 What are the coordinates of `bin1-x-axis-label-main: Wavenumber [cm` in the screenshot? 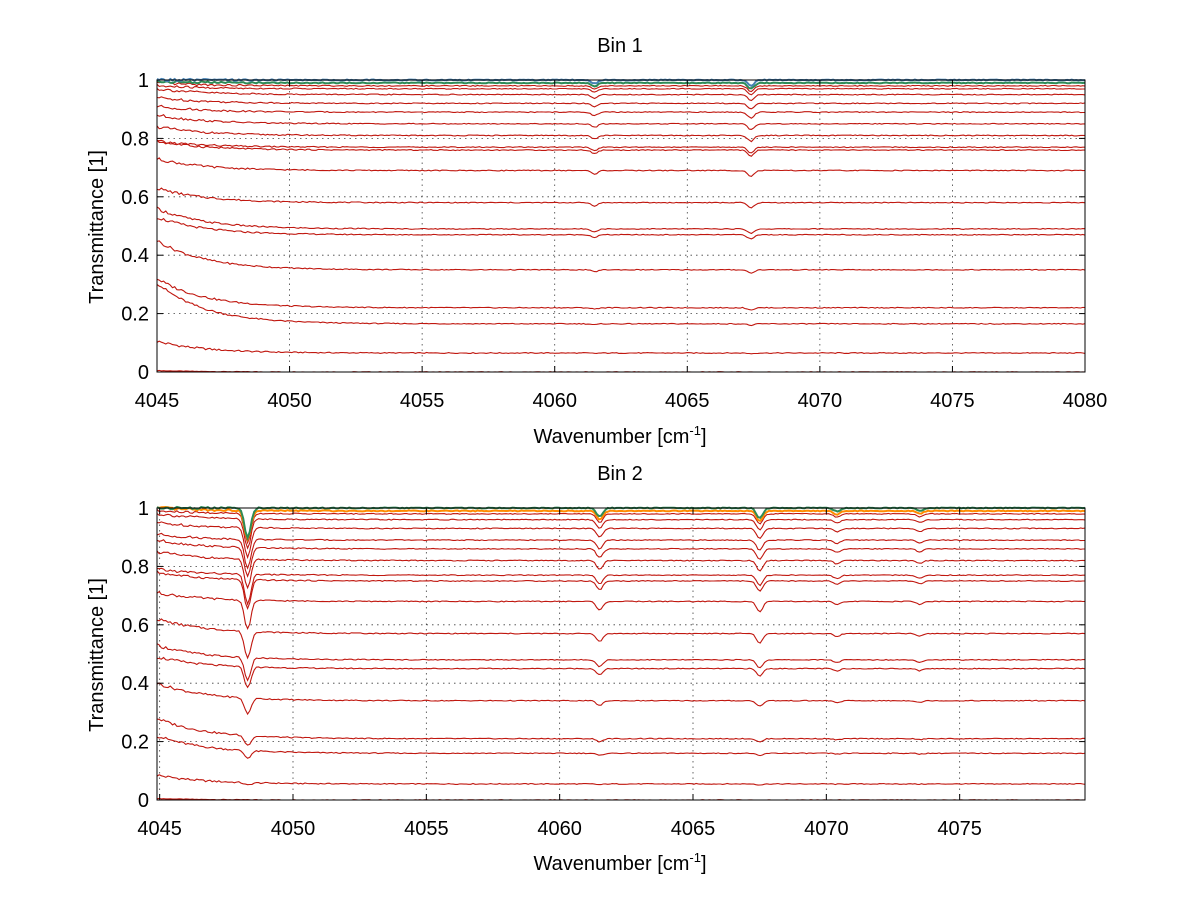 It's located at (611, 437).